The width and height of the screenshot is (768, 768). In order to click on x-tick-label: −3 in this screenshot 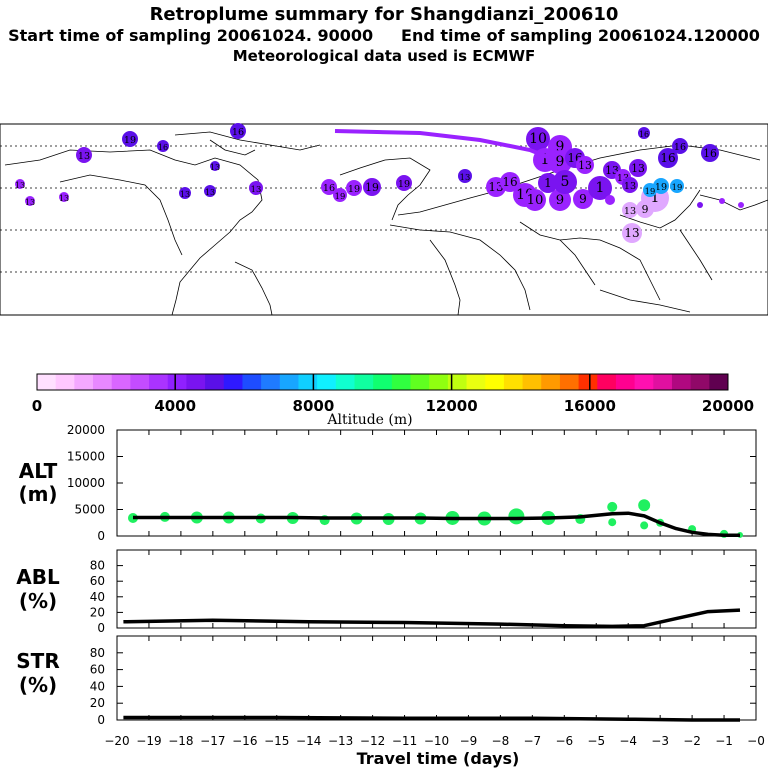, I will do `click(660, 741)`.